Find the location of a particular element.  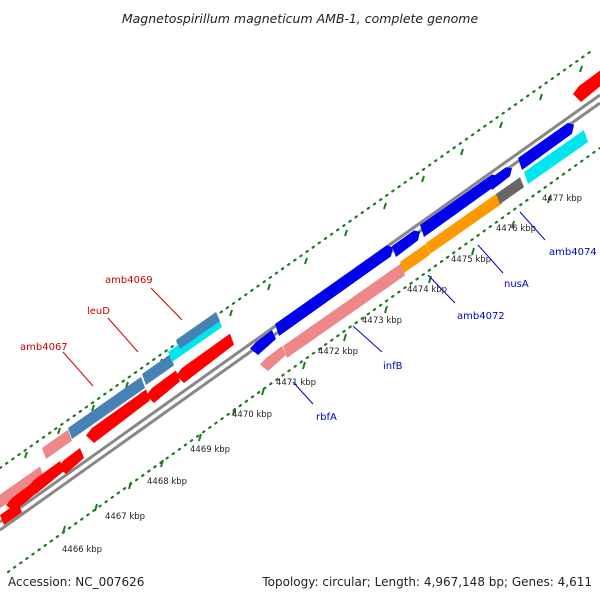

gene-label-text: rbfA is located at coordinates (326, 417).